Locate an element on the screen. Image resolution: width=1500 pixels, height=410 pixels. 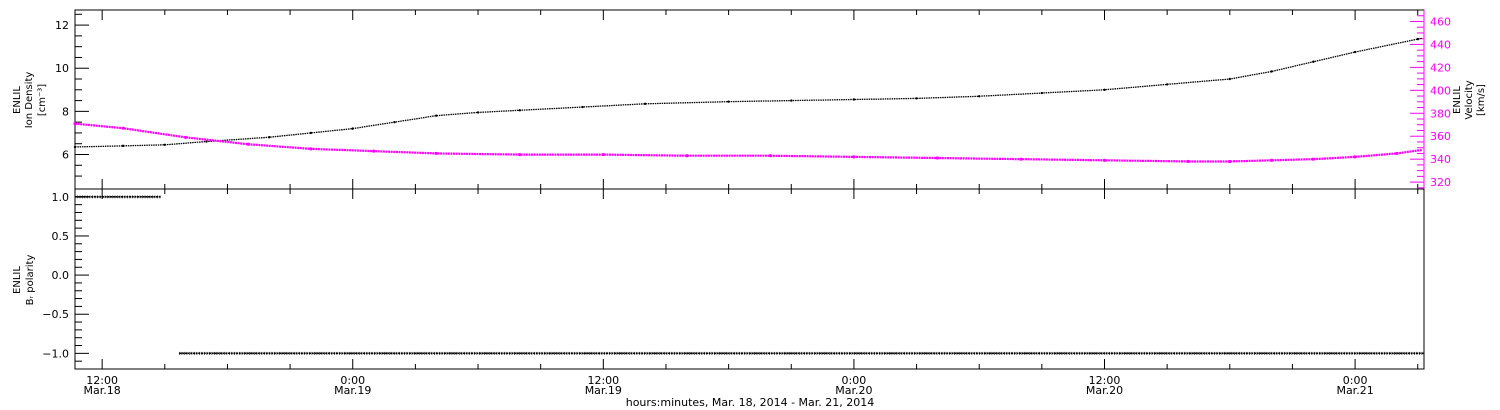
velocity-tick-label: 460 is located at coordinates (1440, 21).